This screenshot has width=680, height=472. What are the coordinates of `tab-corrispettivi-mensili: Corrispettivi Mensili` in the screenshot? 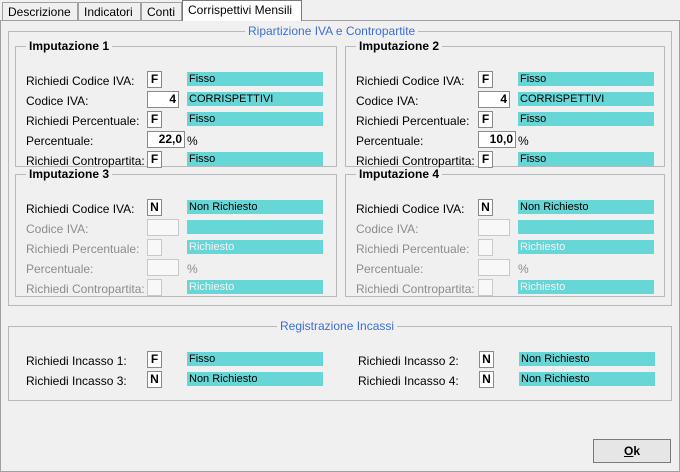 It's located at (242, 10).